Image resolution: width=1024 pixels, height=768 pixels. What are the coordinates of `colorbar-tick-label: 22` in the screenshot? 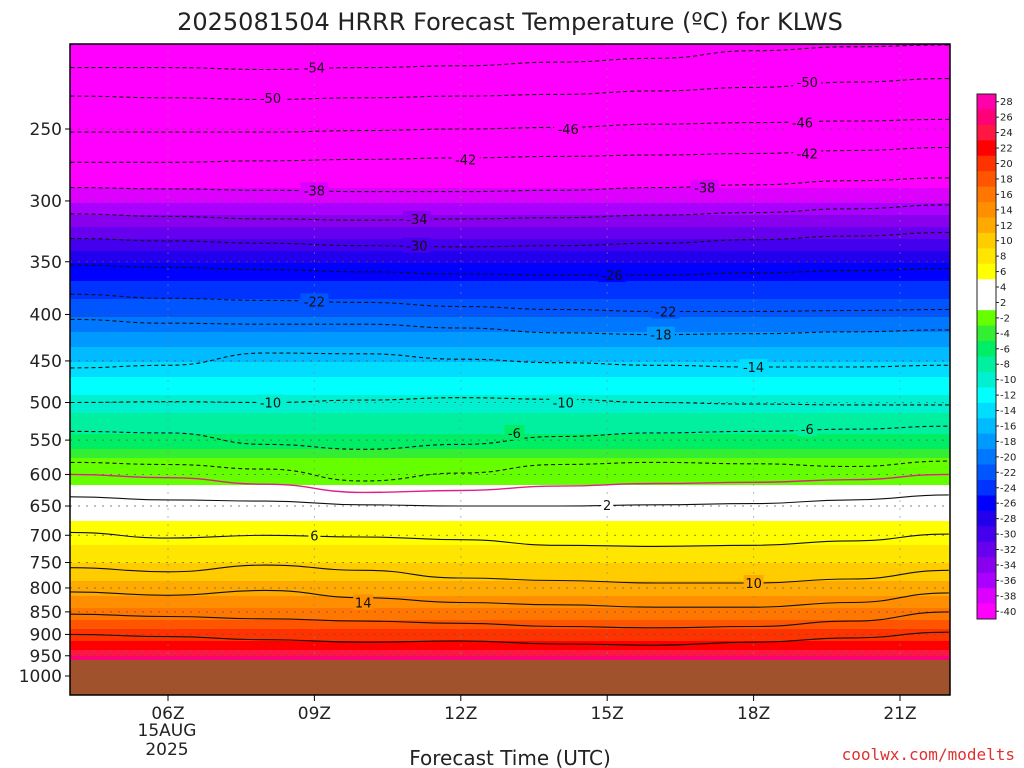 It's located at (1006, 149).